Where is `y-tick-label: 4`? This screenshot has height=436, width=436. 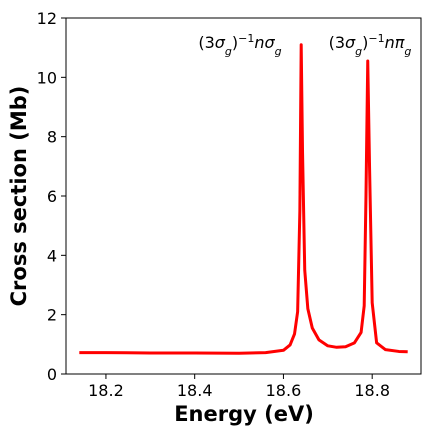 y-tick-label: 4 is located at coordinates (52, 255).